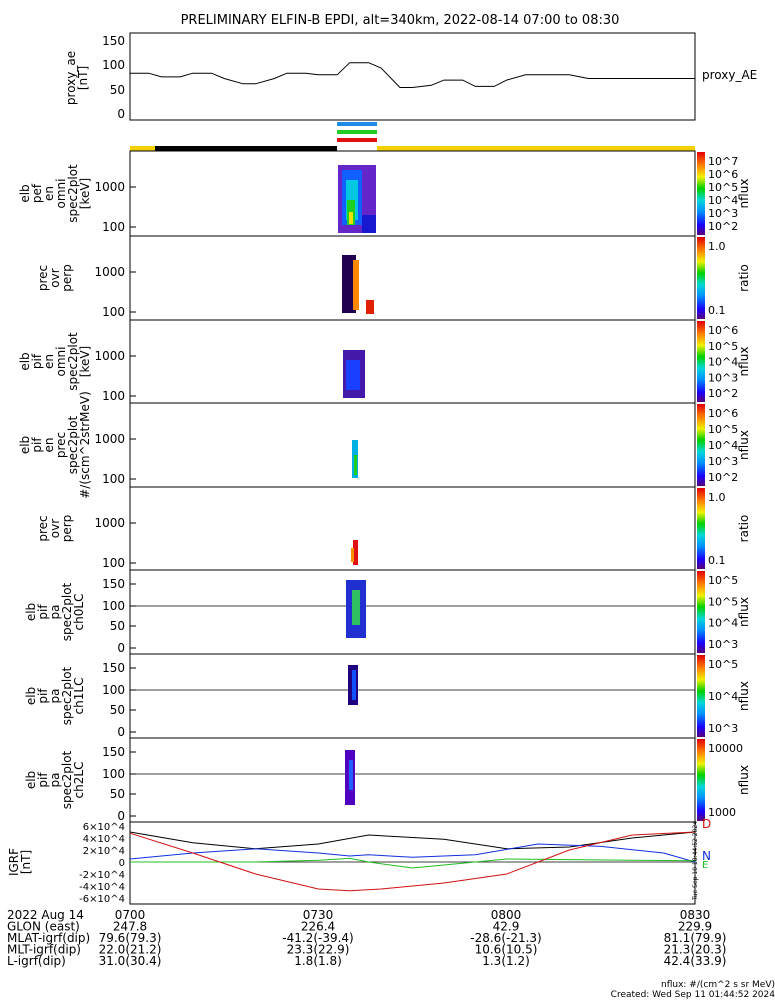 This screenshot has height=1000, width=775. What do you see at coordinates (412, 528) in the screenshot?
I see `panel-5-frame` at bounding box center [412, 528].